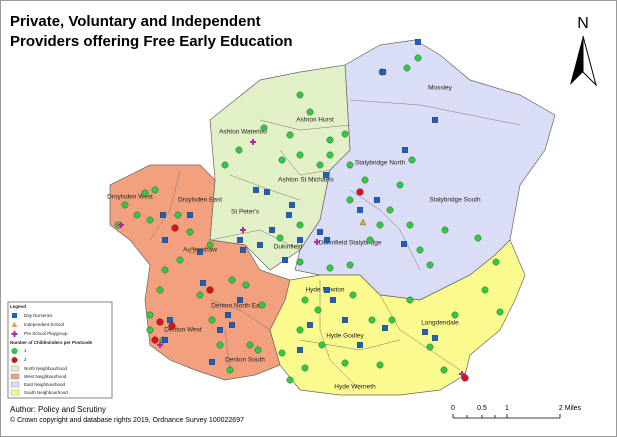  I want to click on legend-item: Pre School Playgroup, so click(46, 333).